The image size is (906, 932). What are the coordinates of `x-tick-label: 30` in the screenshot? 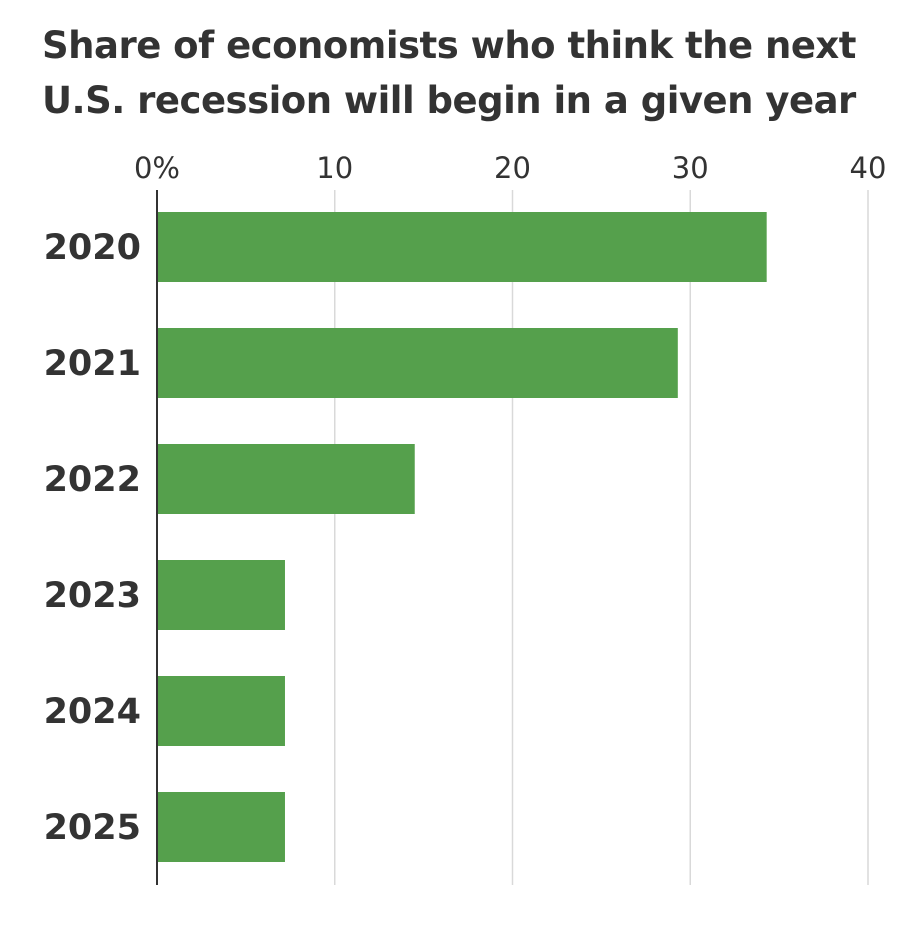 It's located at (690, 168).